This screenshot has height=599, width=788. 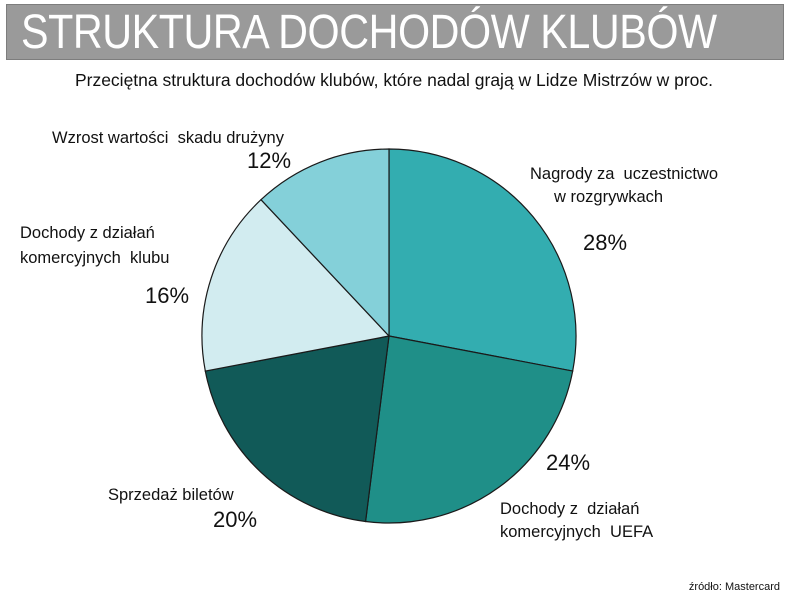 What do you see at coordinates (235, 519) in the screenshot?
I see `slice-percent-label: 20%` at bounding box center [235, 519].